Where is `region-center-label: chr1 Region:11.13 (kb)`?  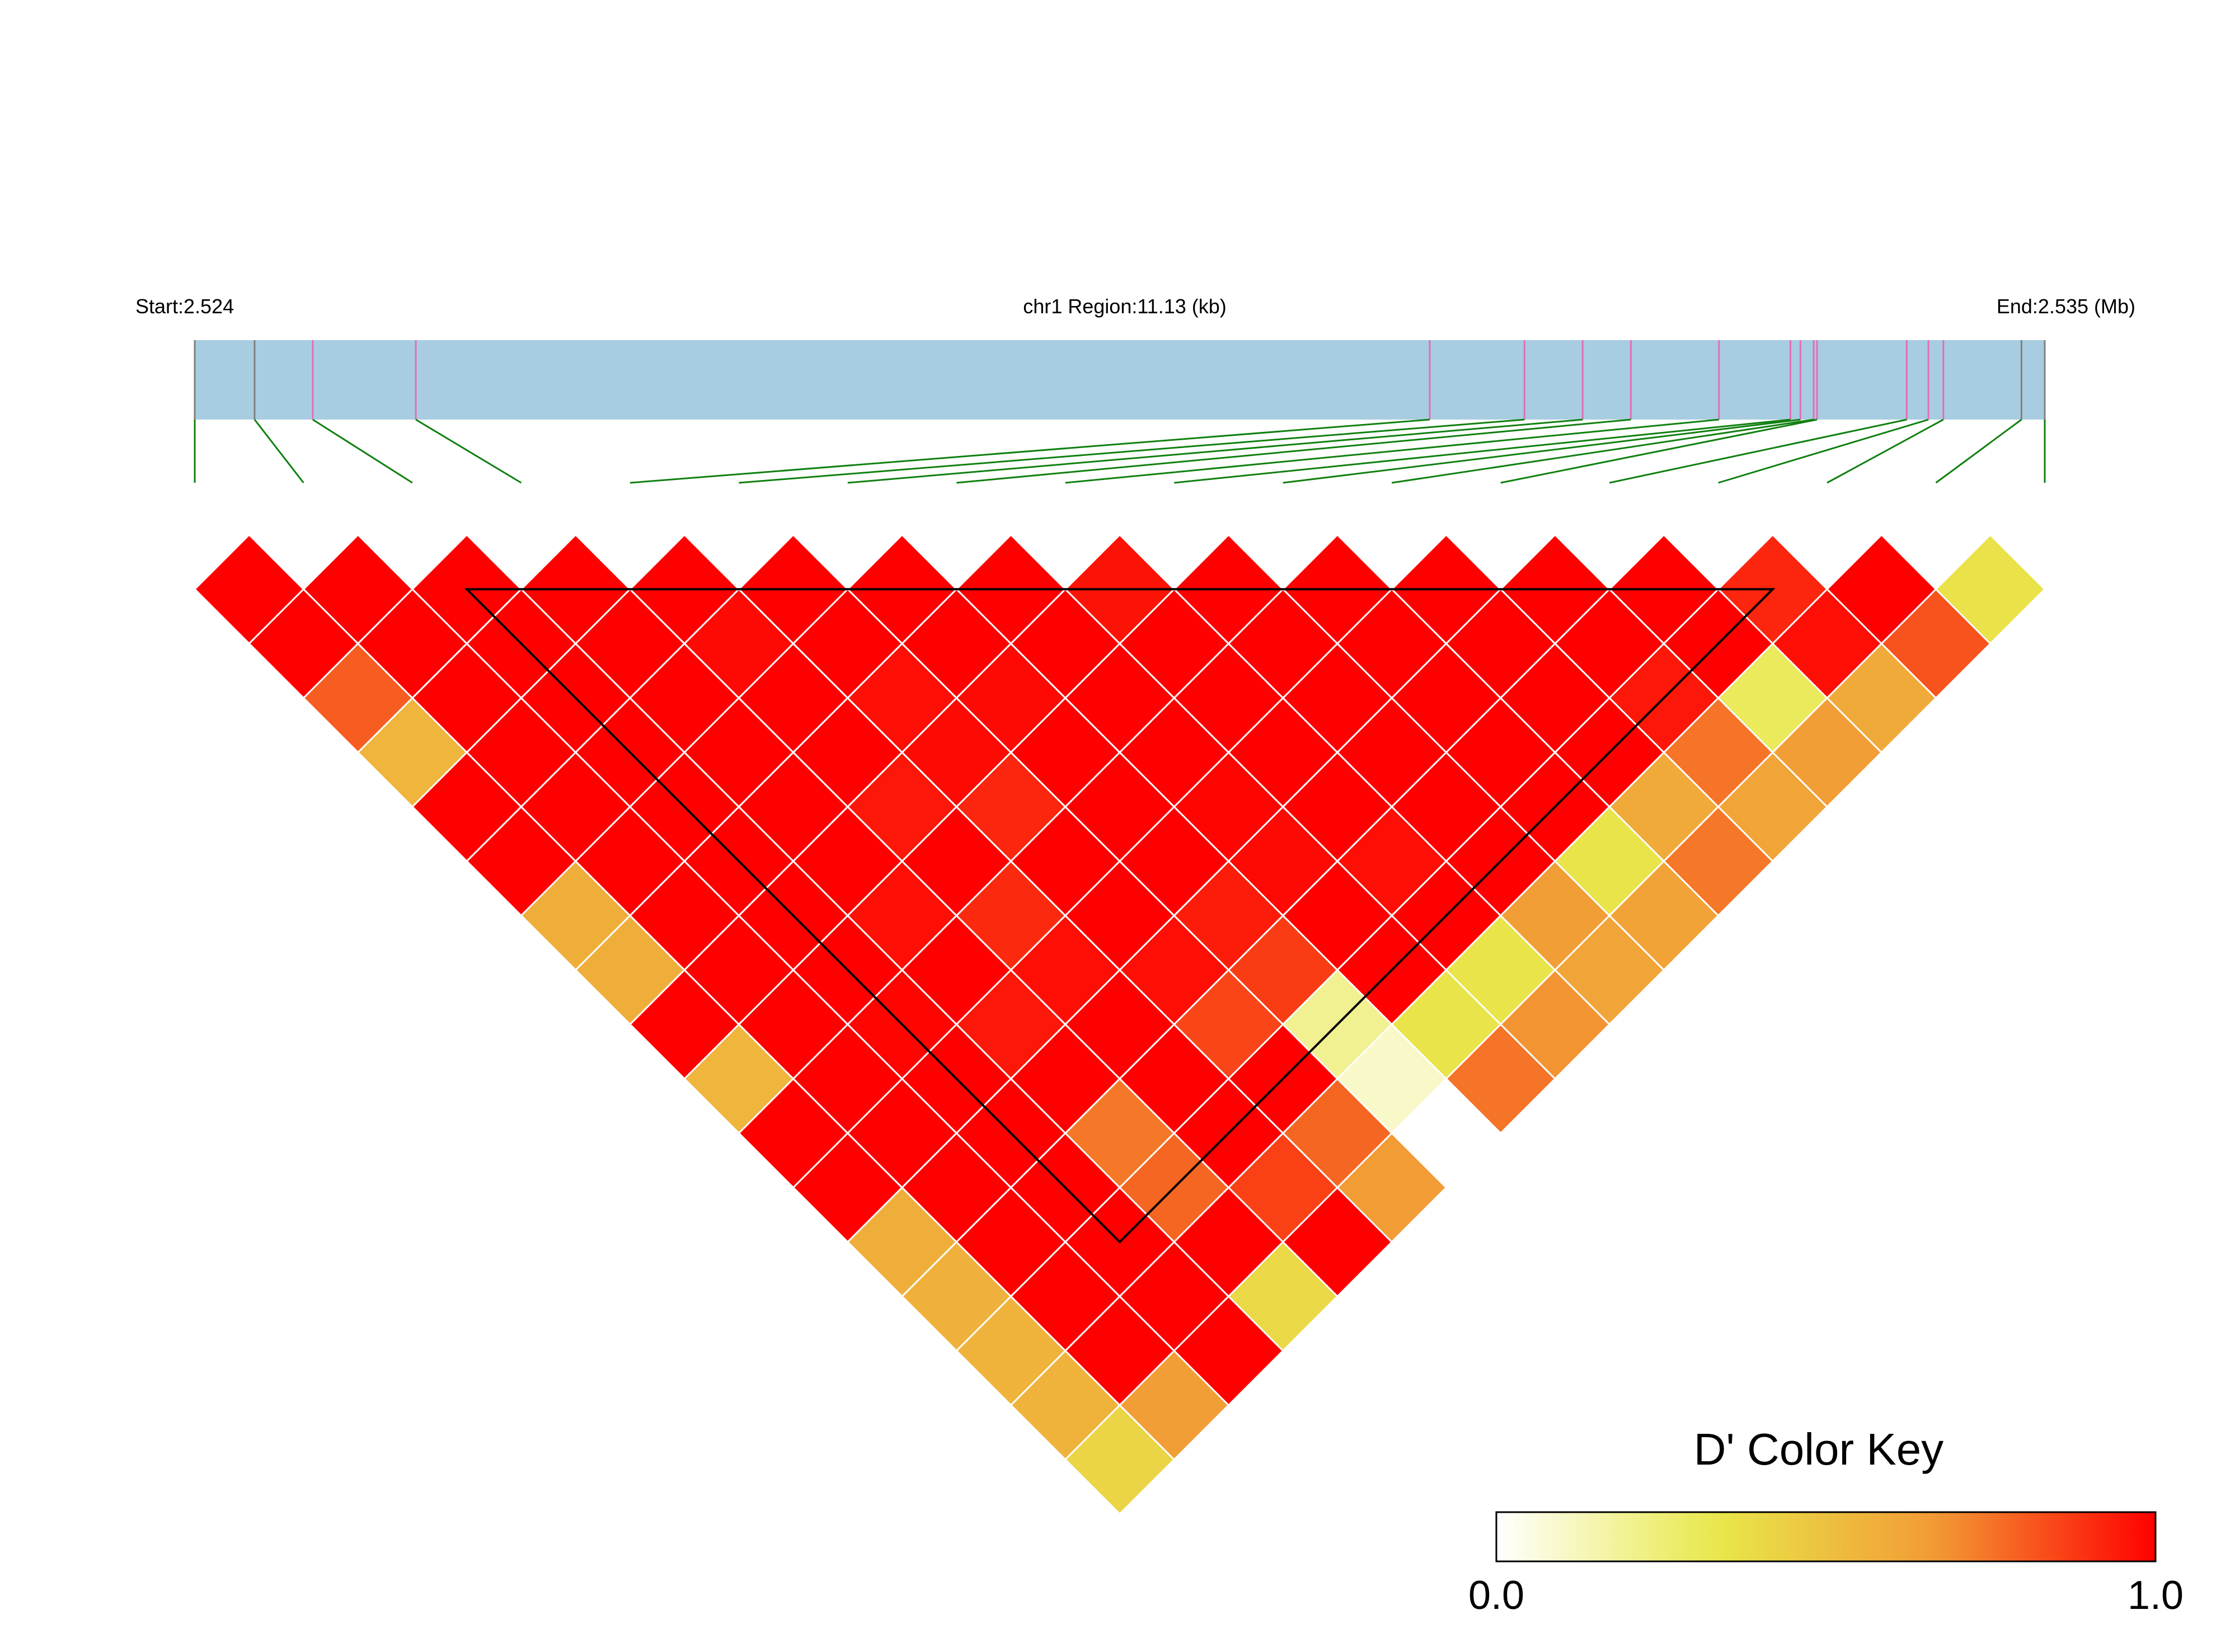 region-center-label: chr1 Region:11.13 (kb) is located at coordinates (1125, 306).